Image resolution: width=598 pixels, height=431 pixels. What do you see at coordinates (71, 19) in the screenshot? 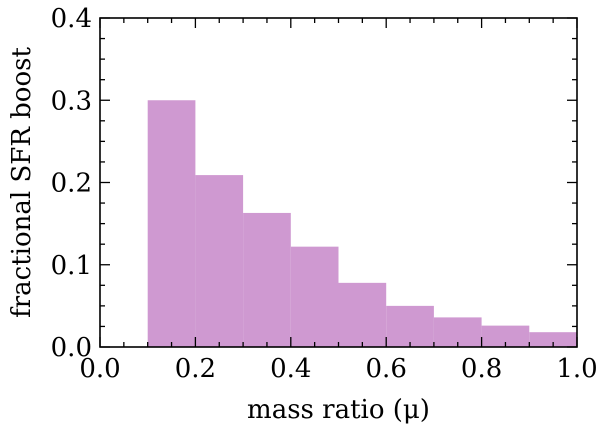
I see `y-tick-label: 0.4` at bounding box center [71, 19].